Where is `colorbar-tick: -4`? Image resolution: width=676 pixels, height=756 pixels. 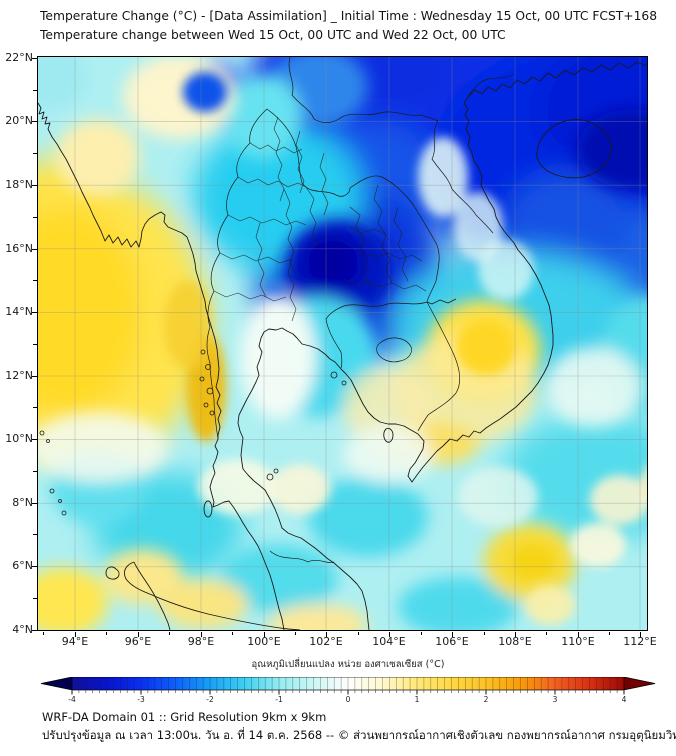 colorbar-tick: -4 is located at coordinates (72, 699).